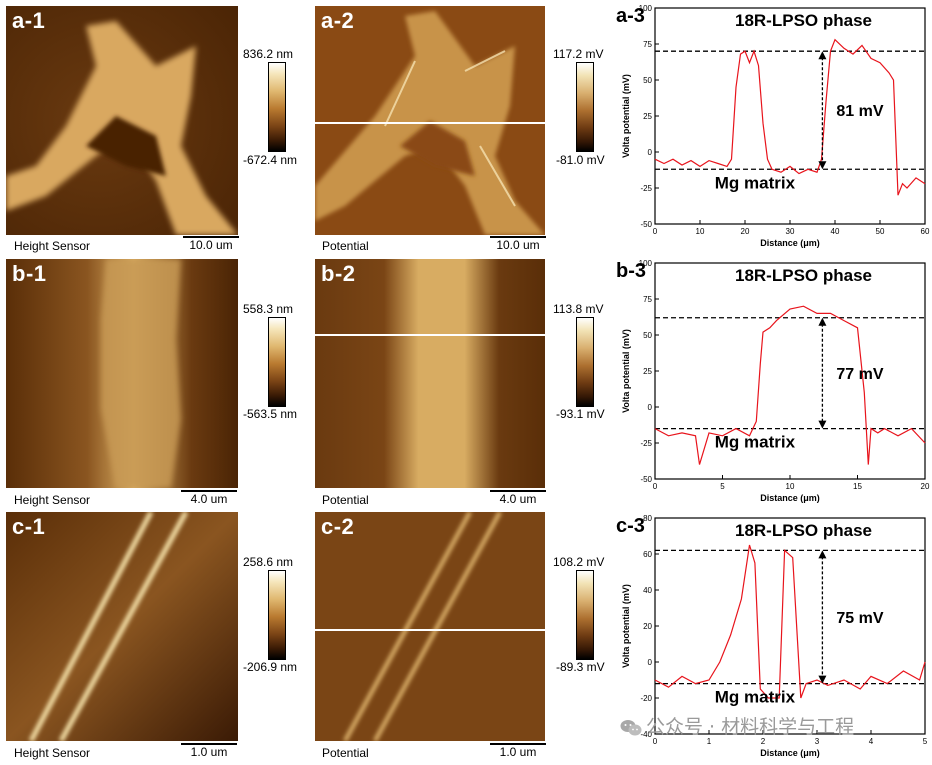 The width and height of the screenshot is (932, 765). I want to click on colorbar-min: -563.5 nm, so click(270, 414).